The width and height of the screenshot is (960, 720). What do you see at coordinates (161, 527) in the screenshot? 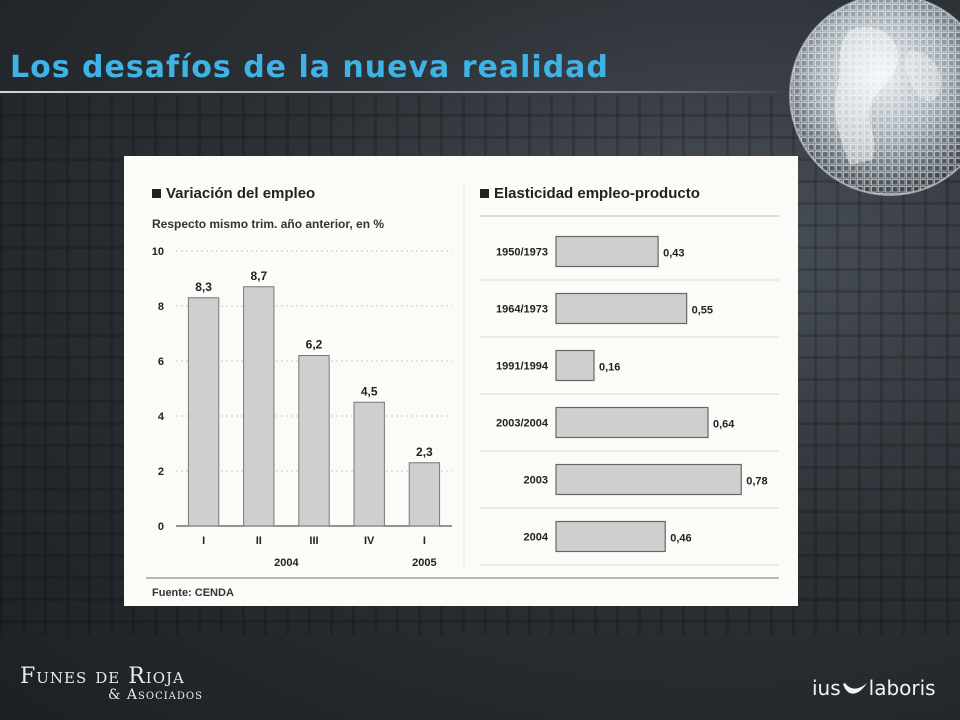
I see `y-tick-label: 0` at bounding box center [161, 527].